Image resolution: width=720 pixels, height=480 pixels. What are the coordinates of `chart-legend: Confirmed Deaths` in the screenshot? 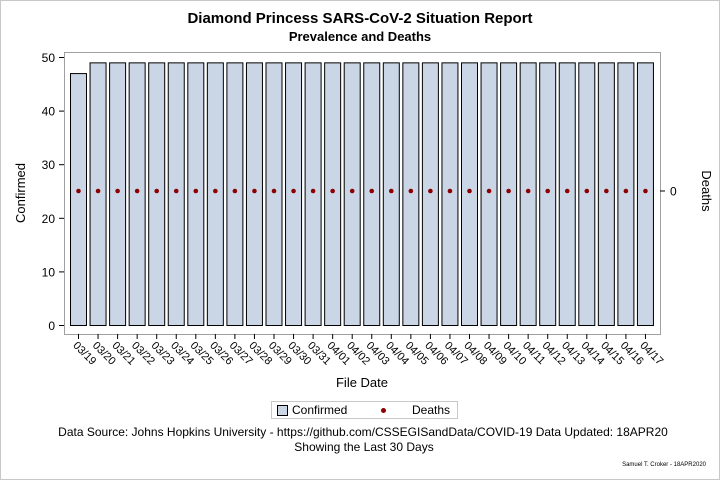 It's located at (364, 410).